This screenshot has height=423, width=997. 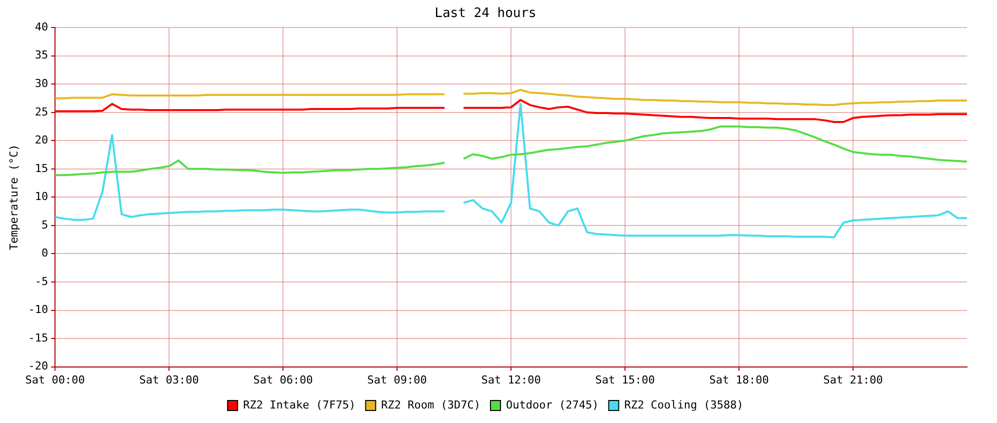 What do you see at coordinates (41, 27) in the screenshot?
I see `y-tick-label: 40` at bounding box center [41, 27].